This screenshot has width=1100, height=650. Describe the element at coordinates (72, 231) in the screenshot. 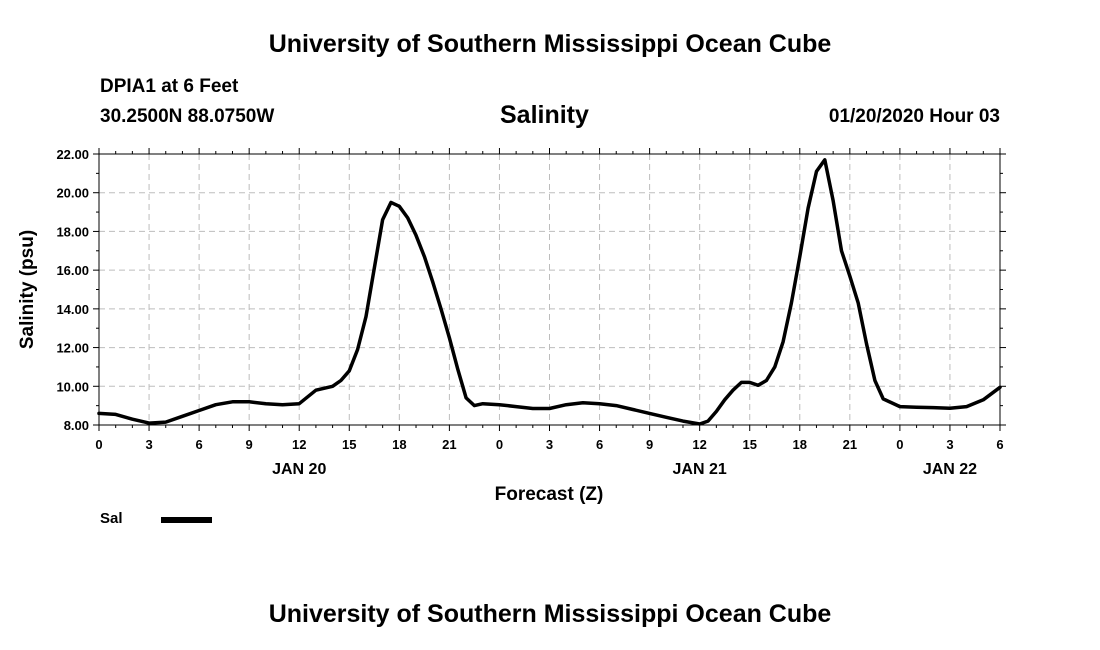

I see `y-tick-label: 18.00` at that location.